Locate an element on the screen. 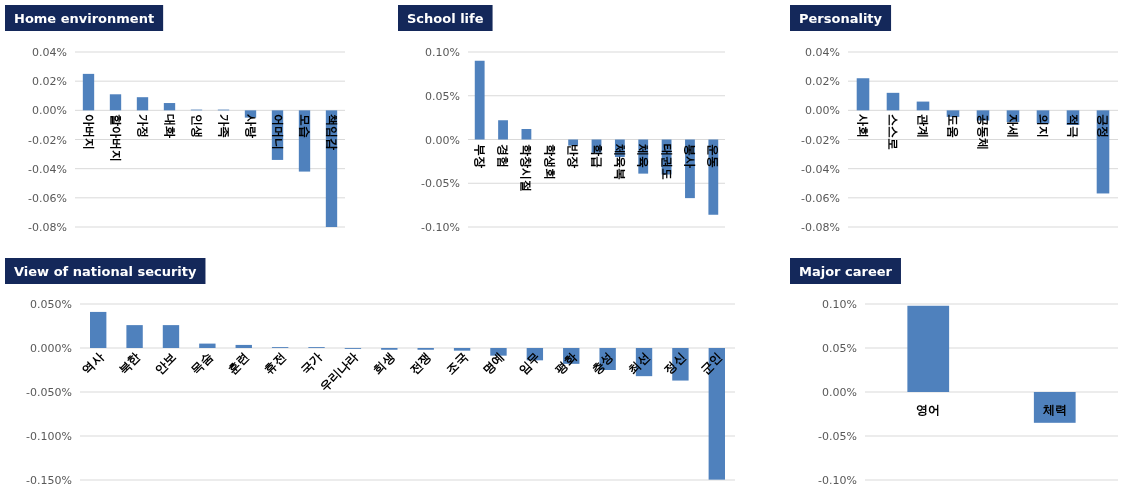 This screenshot has width=1130, height=489. x-tick-label: 어머니 is located at coordinates (277, 132).